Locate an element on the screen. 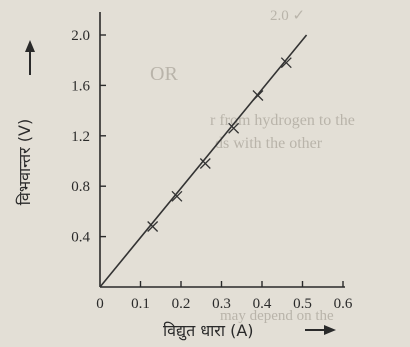 The width and height of the screenshot is (410, 347). y-axis-arrowhead-icon is located at coordinates (30, 46).